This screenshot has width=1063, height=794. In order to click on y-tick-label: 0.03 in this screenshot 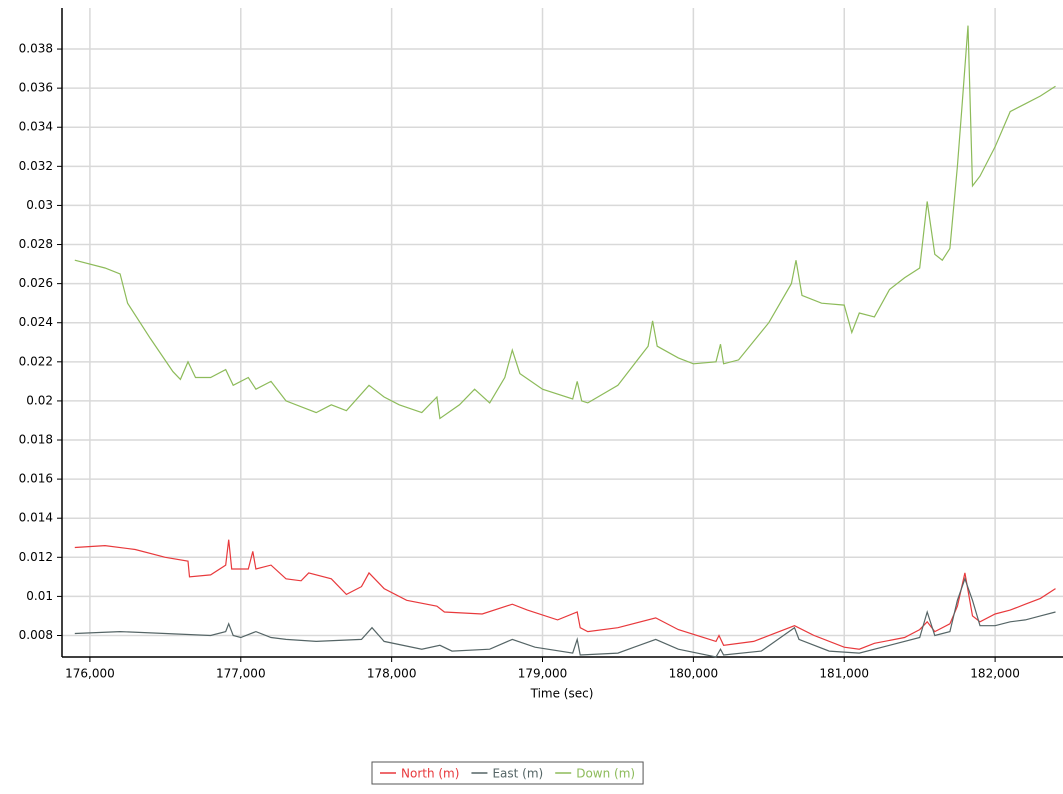, I will do `click(39, 205)`.